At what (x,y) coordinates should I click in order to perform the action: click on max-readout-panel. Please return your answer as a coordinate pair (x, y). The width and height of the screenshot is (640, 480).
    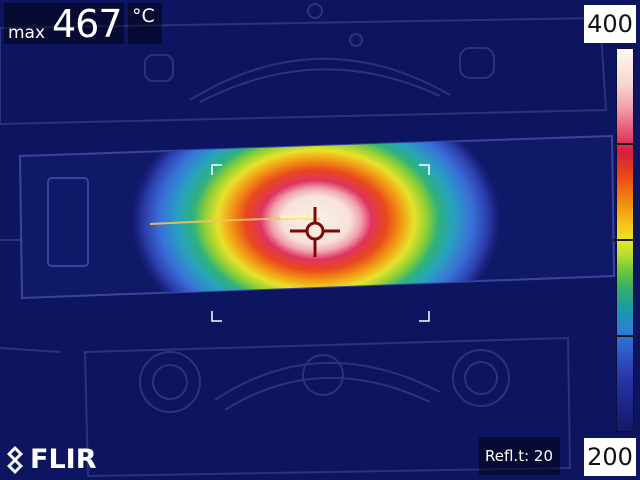
    Looking at the image, I should click on (64, 23).